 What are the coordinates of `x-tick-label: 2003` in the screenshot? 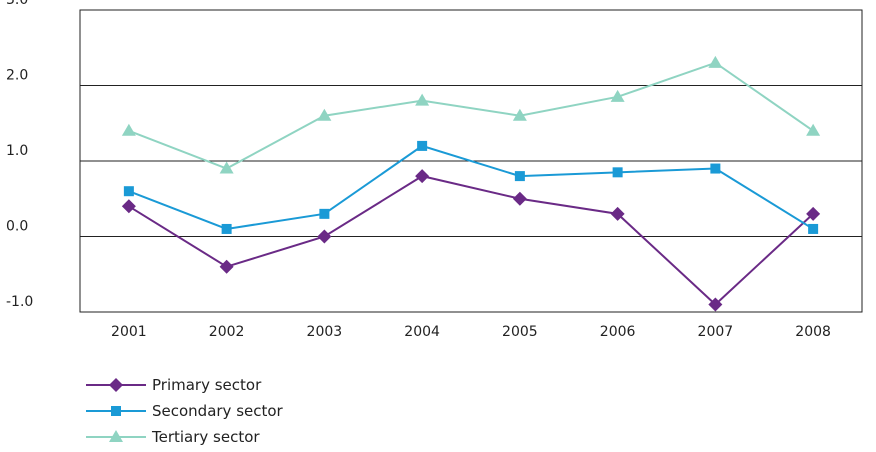 It's located at (325, 332).